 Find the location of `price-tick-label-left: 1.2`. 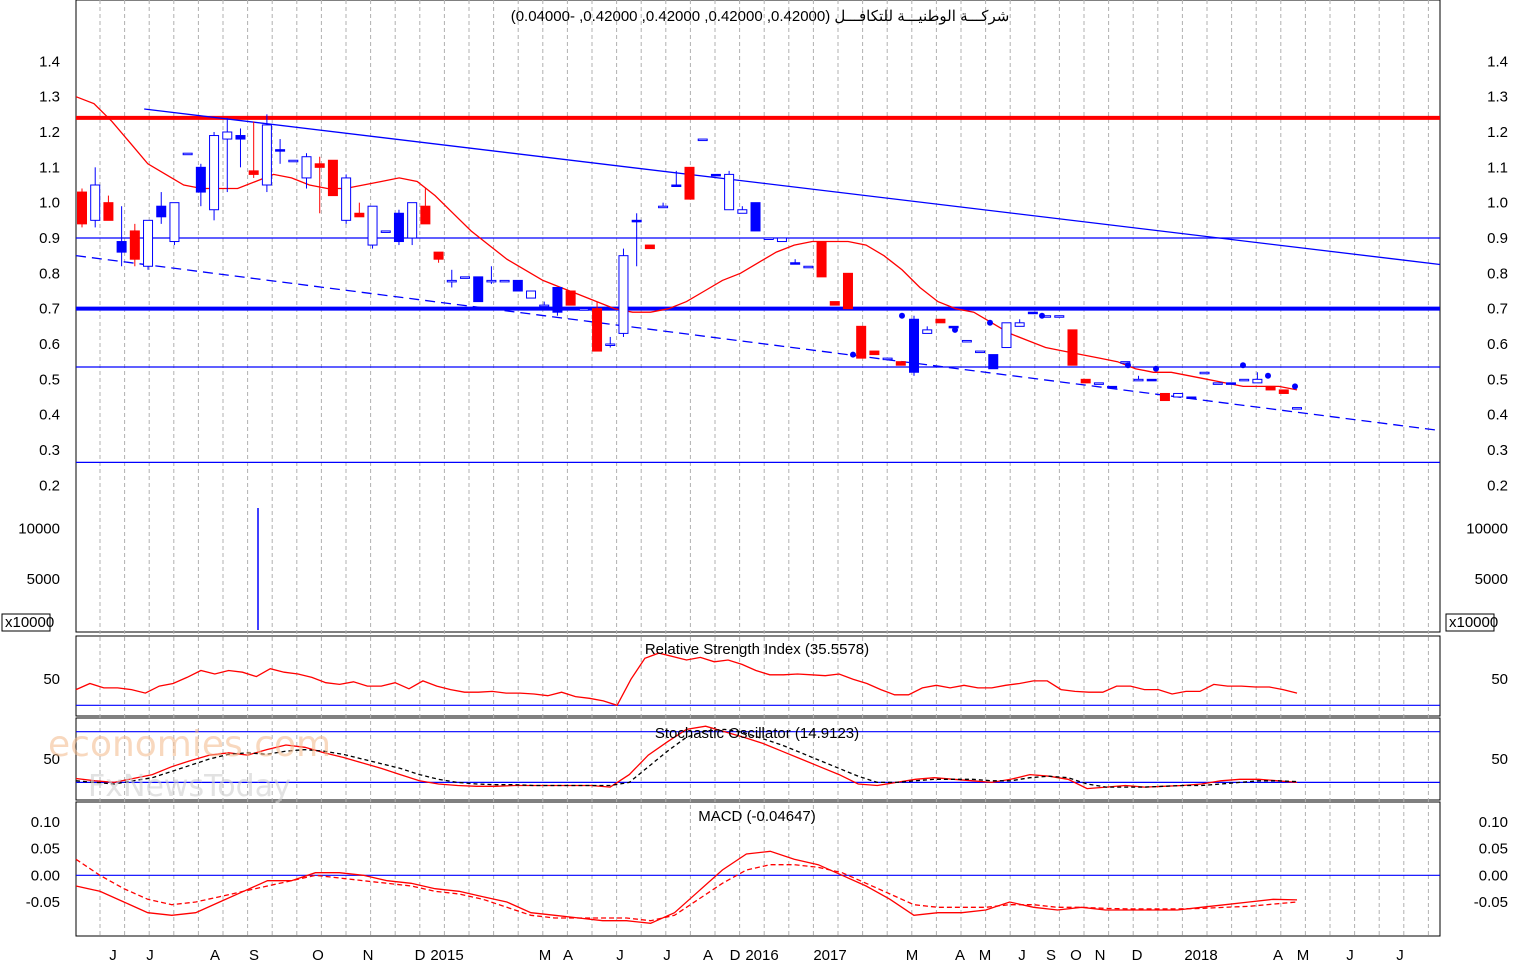

price-tick-label-left: 1.2 is located at coordinates (49, 132).